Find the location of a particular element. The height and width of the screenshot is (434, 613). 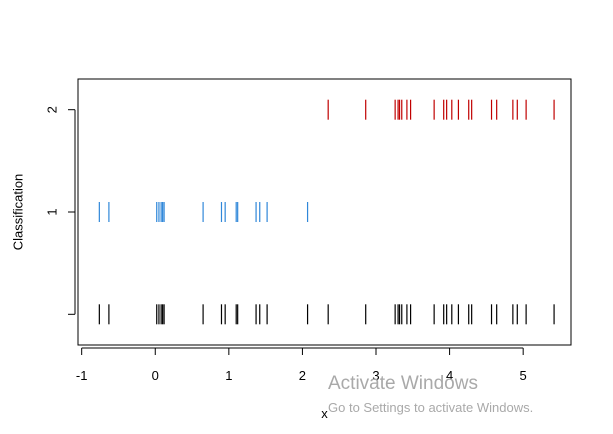

watermark-subtitle: Go to Settings to activate Windows. is located at coordinates (431, 407).